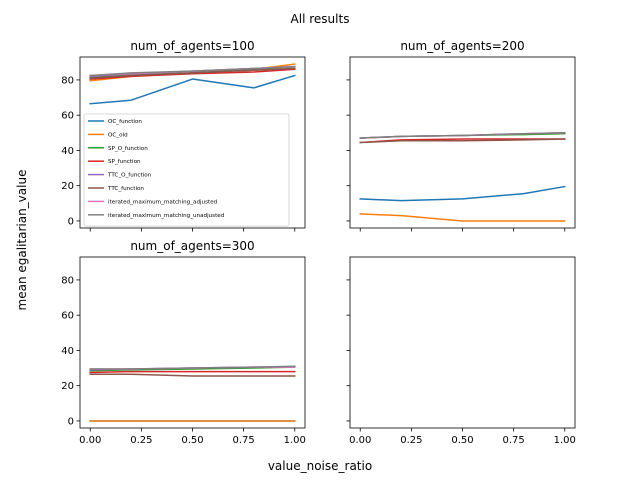 Image resolution: width=640 pixels, height=480 pixels. Describe the element at coordinates (462, 217) in the screenshot. I see `series-line-OC-old` at that location.